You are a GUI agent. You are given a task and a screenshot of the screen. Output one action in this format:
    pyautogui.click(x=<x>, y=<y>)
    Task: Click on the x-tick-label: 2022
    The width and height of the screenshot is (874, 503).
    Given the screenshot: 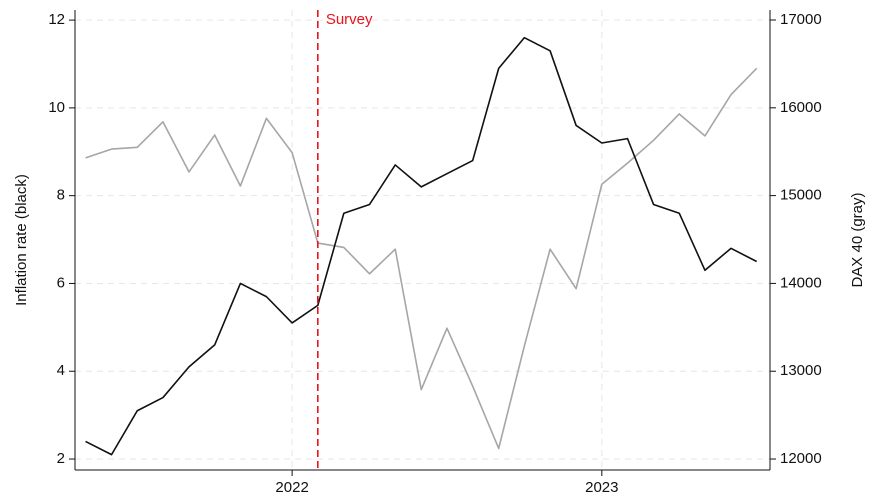 What is the action you would take?
    pyautogui.click(x=291, y=487)
    